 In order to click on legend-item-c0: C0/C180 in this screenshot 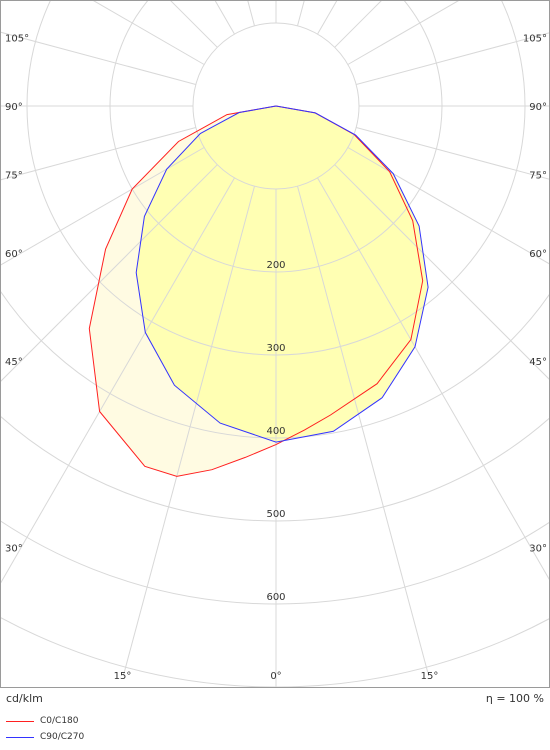, I will do `click(42, 721)`.